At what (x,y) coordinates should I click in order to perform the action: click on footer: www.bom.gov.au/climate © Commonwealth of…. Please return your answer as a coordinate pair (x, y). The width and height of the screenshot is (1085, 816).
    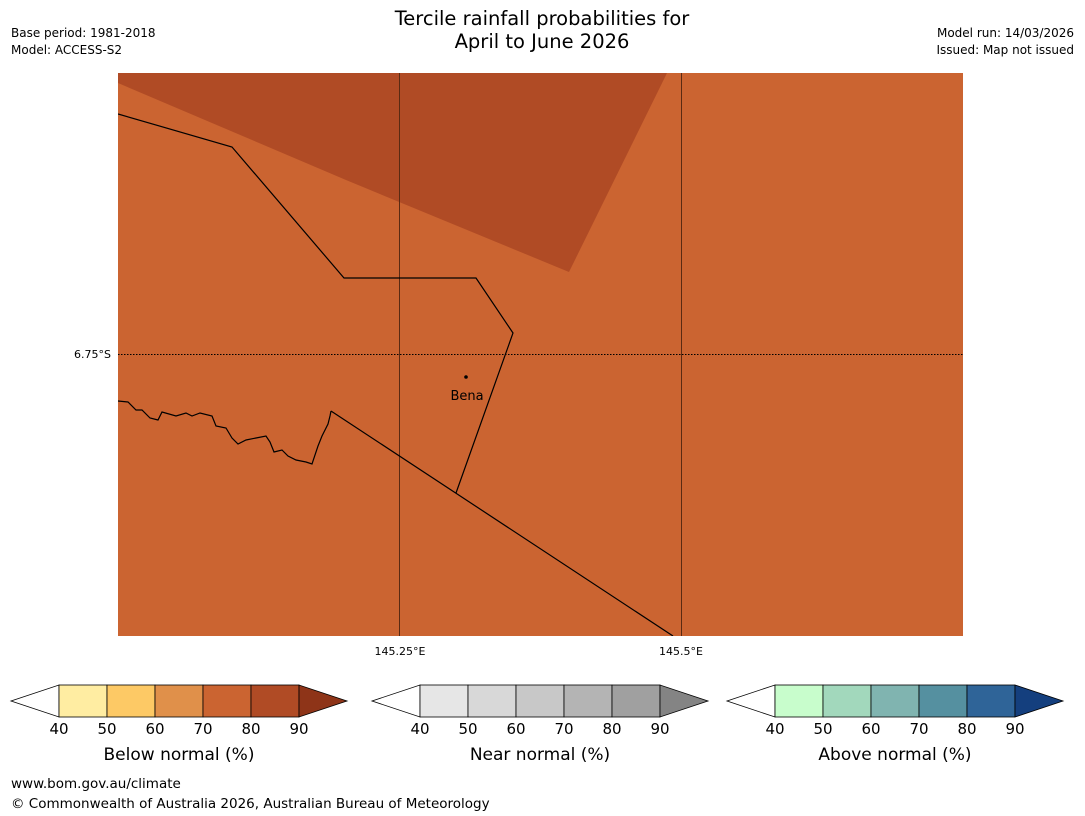
    Looking at the image, I should click on (250, 794).